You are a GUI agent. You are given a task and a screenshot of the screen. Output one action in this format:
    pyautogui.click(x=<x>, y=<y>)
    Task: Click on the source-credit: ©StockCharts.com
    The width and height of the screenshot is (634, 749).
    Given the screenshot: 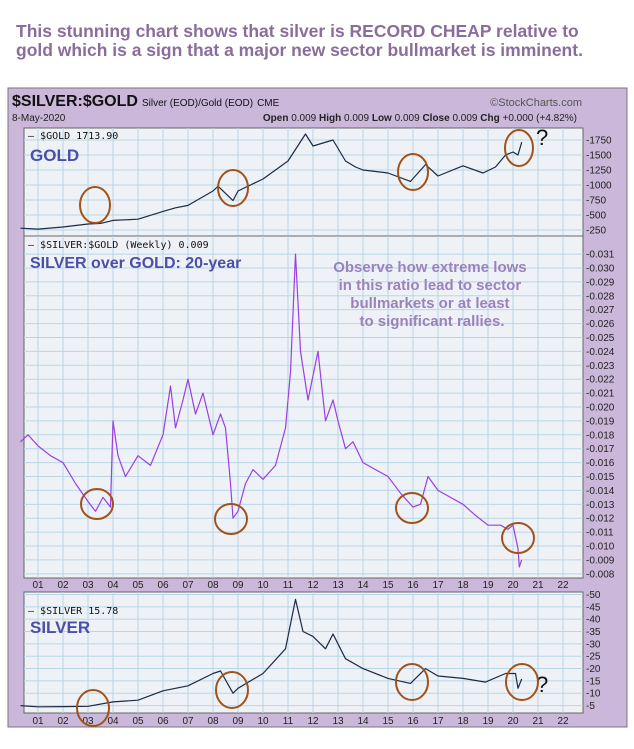 What is the action you would take?
    pyautogui.click(x=536, y=103)
    